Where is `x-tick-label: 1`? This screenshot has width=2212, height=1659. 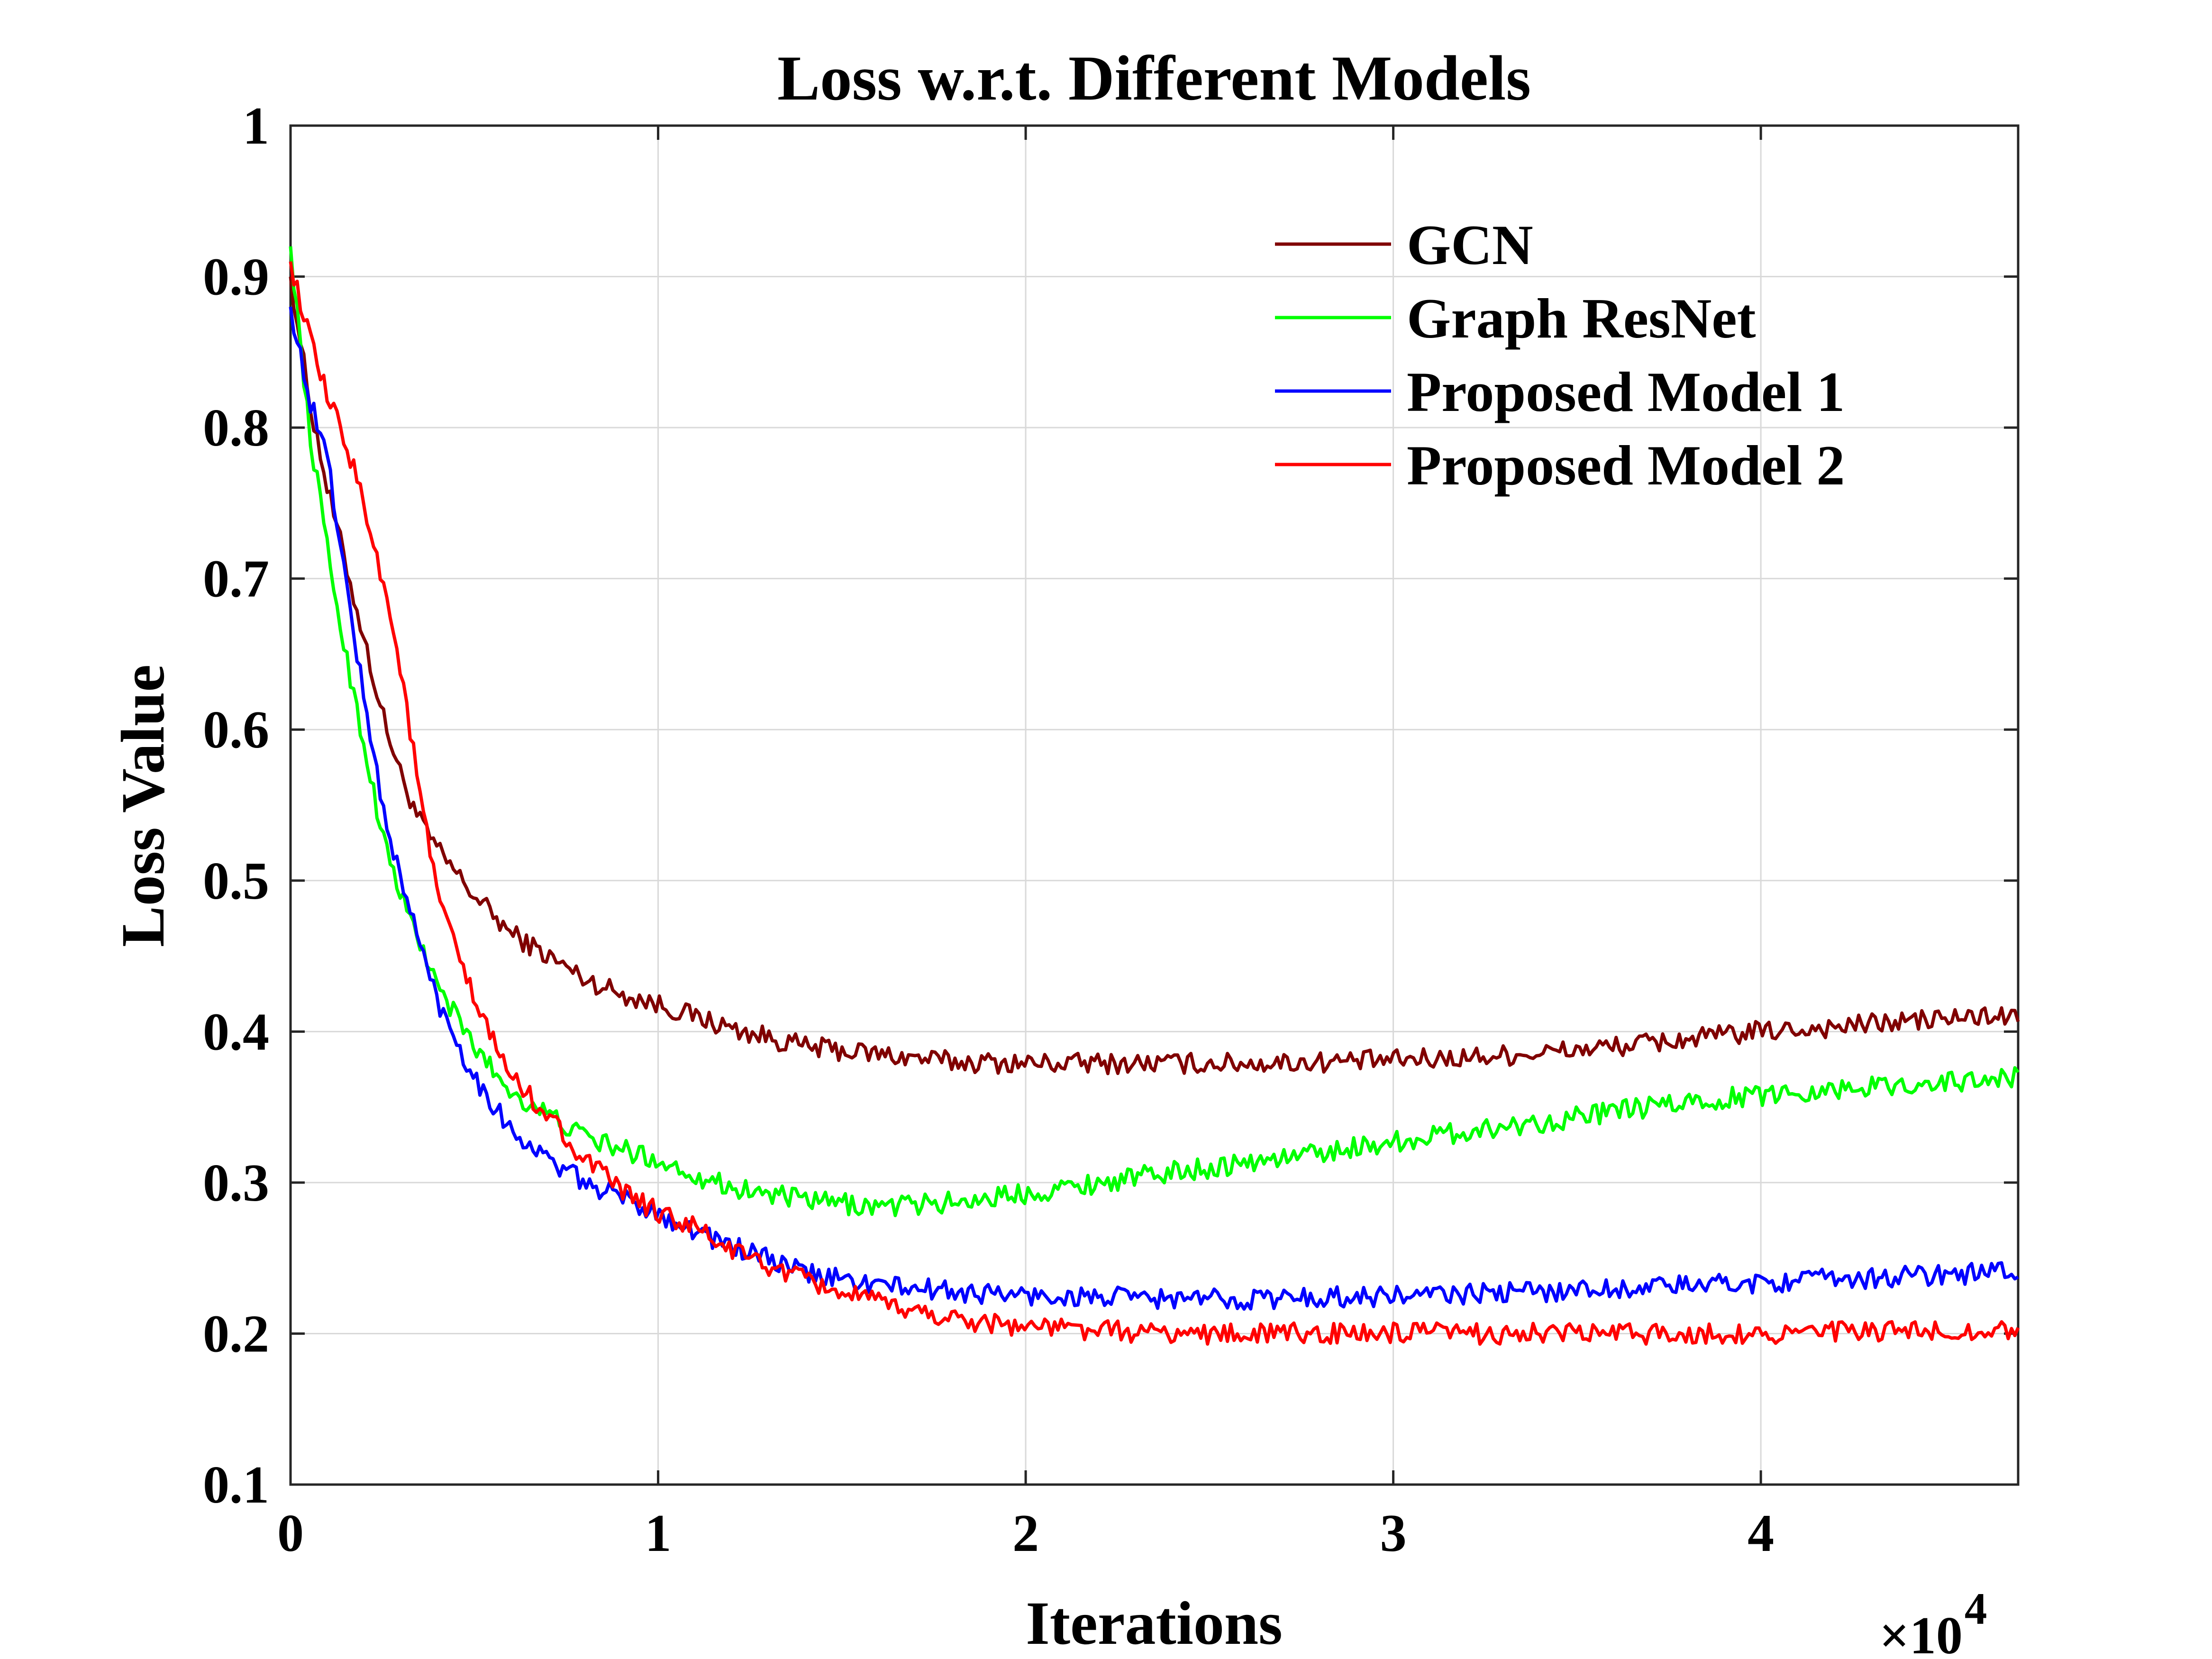 x-tick-label: 1 is located at coordinates (658, 1533).